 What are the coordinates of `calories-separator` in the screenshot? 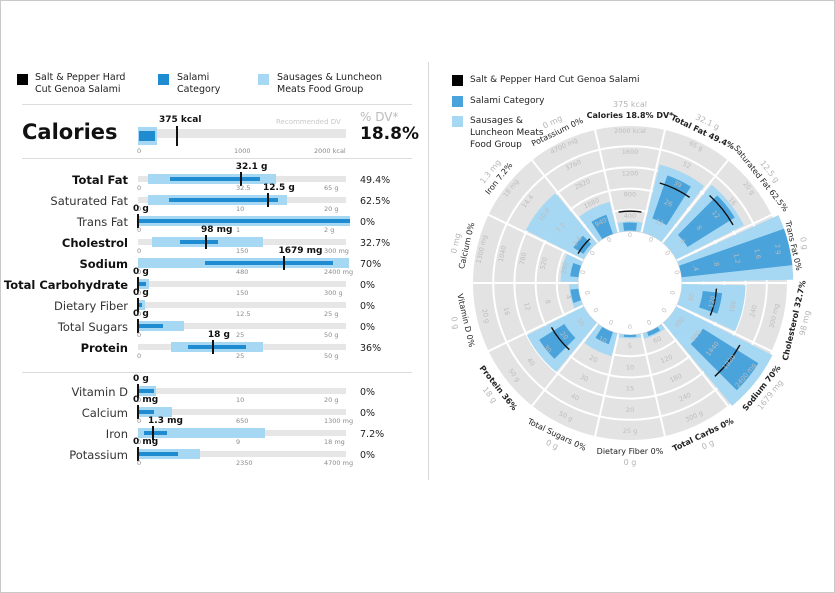 It's located at (217, 158).